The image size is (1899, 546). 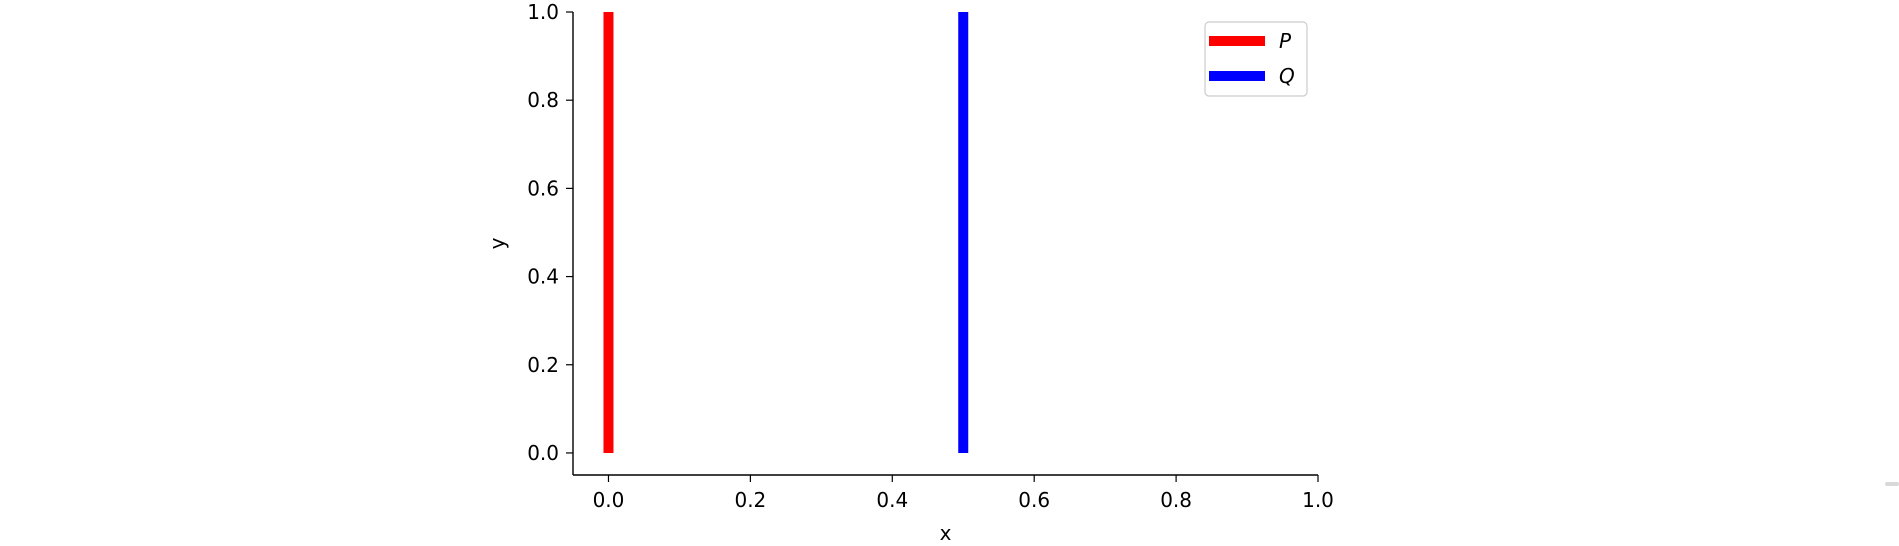 I want to click on x-tick-label: 0.4, so click(x=892, y=500).